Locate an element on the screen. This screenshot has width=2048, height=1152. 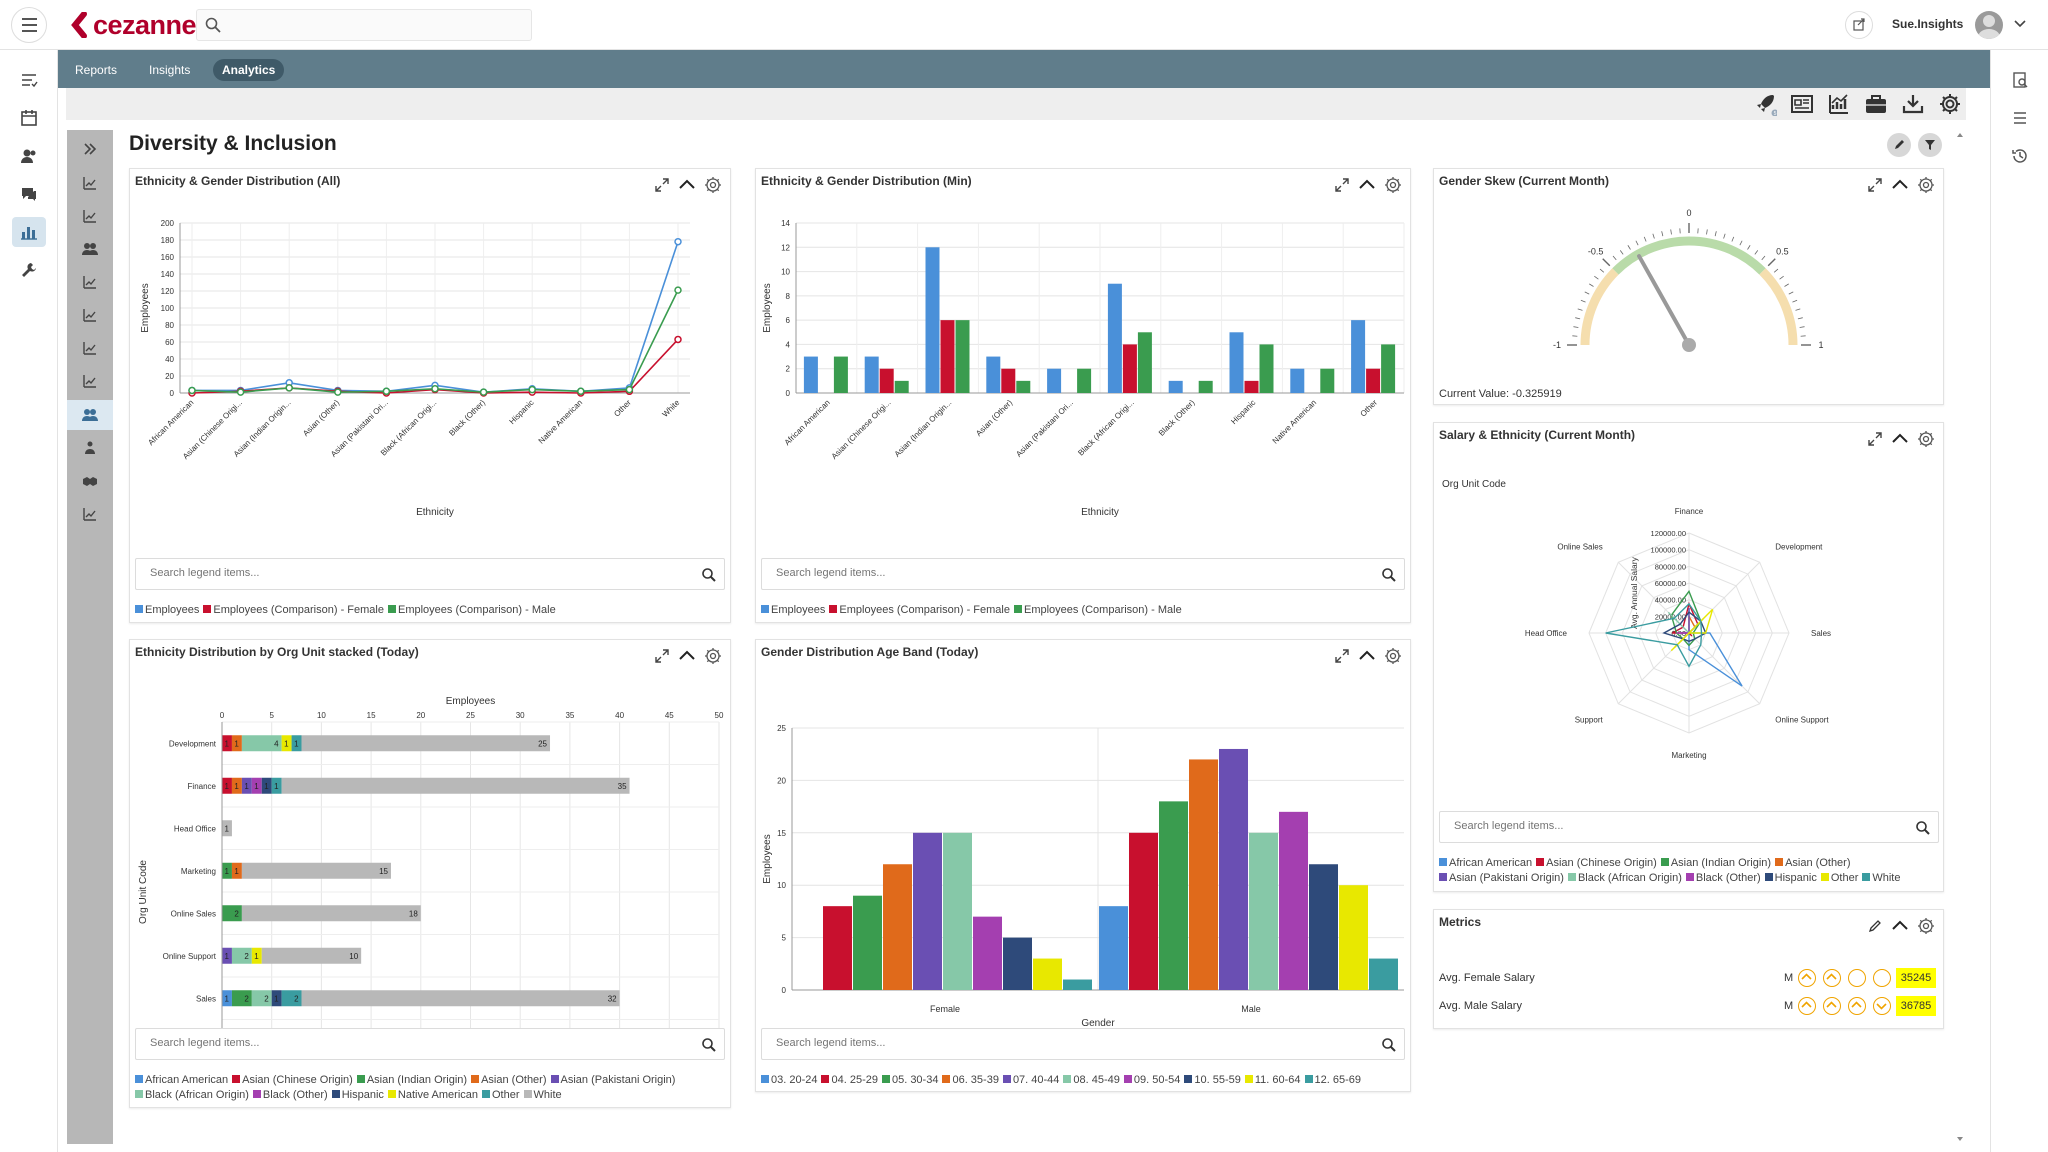
tab-reports: Reports is located at coordinates (96, 70).